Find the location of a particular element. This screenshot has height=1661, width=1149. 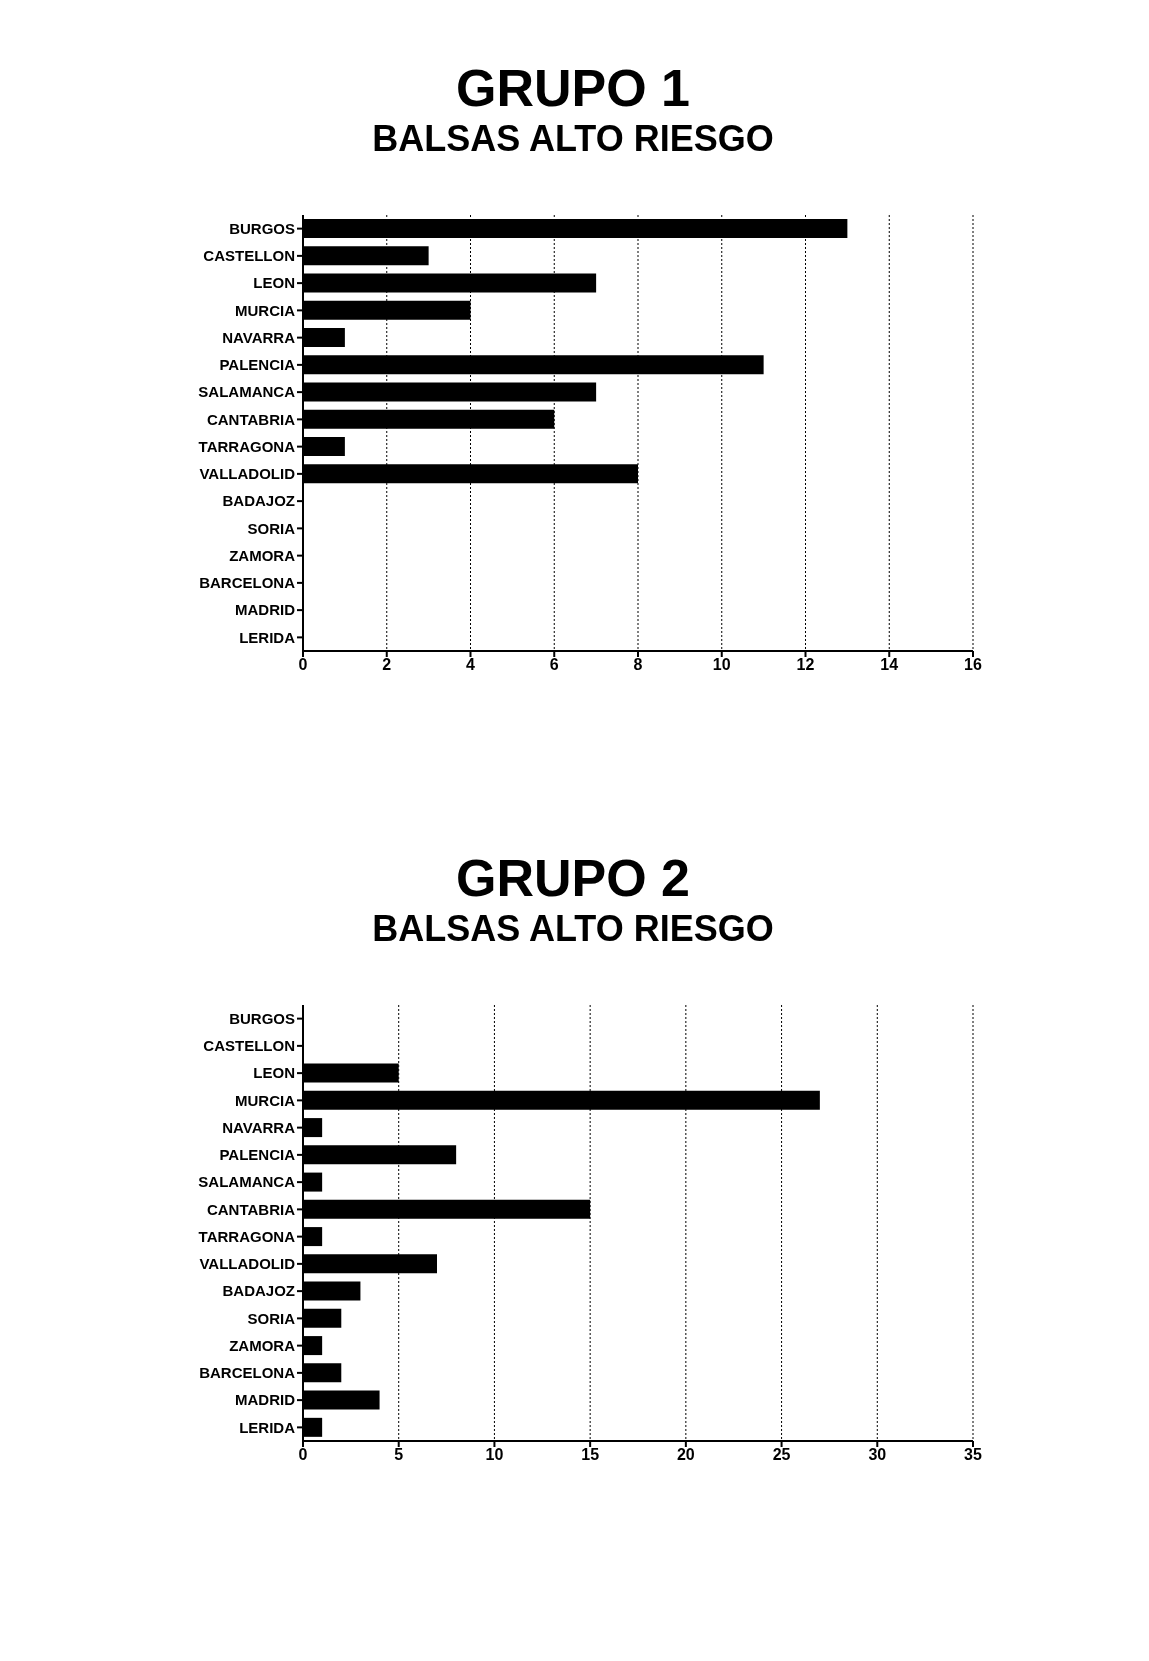

chart-title: GRUPO 1 is located at coordinates (573, 88).